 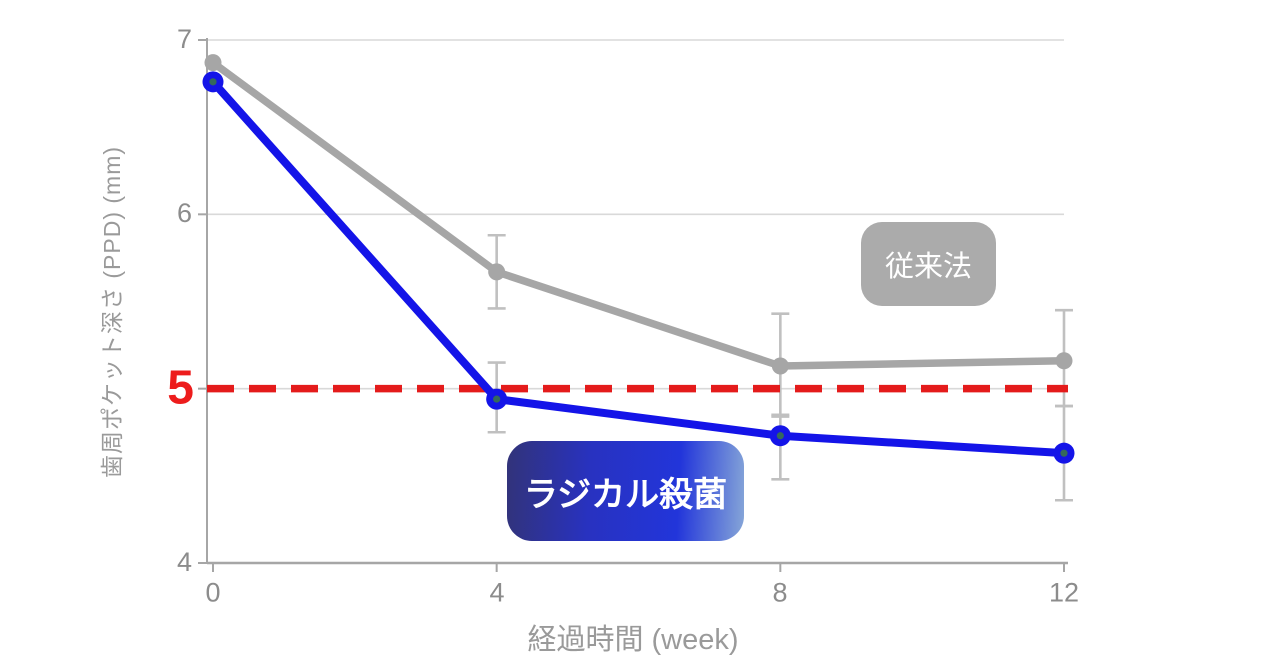 I want to click on x-tick-label-0: 0, so click(x=213, y=592).